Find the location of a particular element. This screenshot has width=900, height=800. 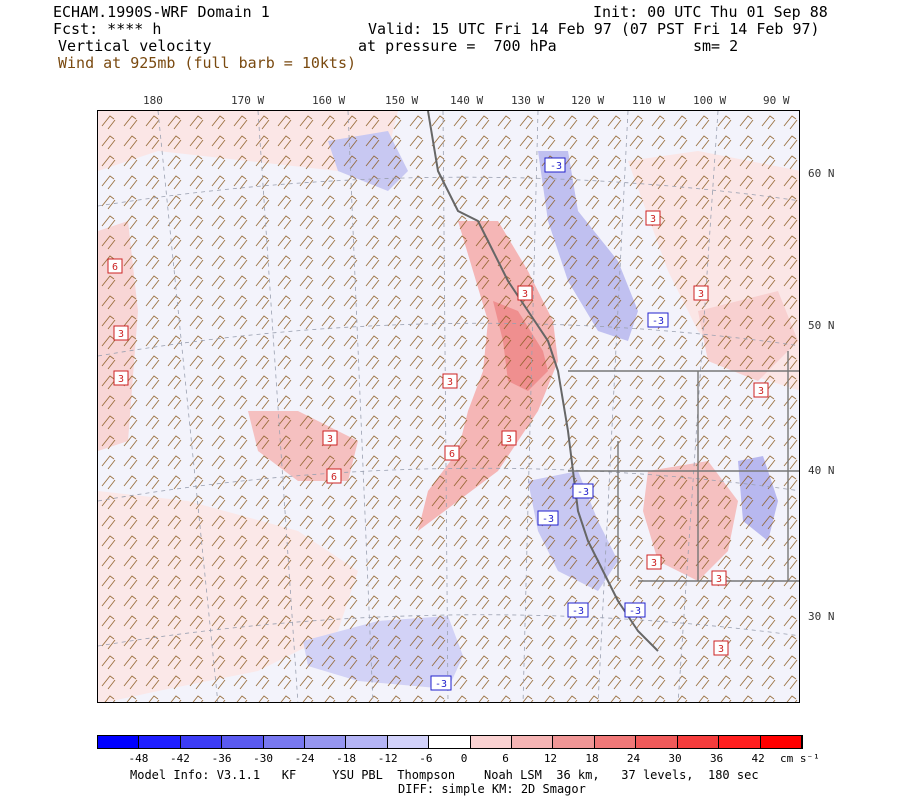

lon-label: 180 is located at coordinates (153, 100).